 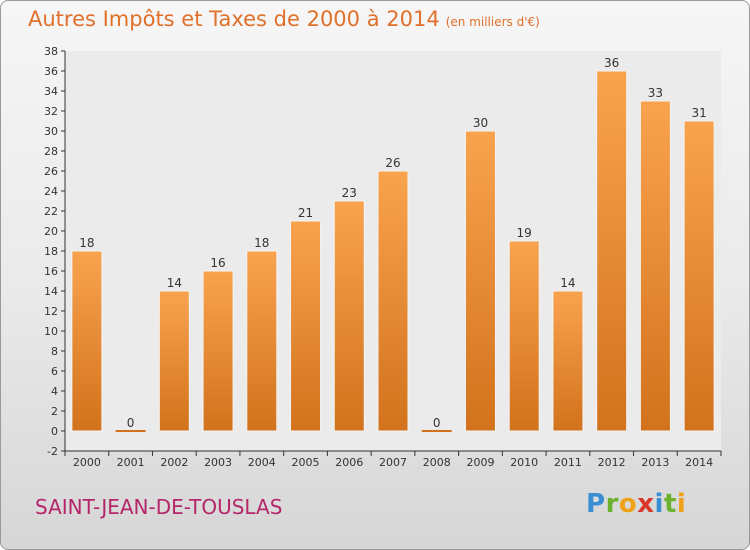 What do you see at coordinates (51, 51) in the screenshot?
I see `y-tick-label: 38` at bounding box center [51, 51].